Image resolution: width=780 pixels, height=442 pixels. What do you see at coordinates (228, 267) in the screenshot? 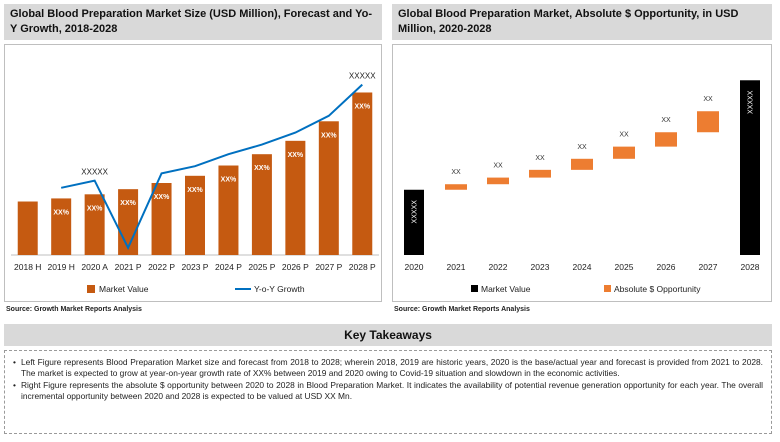
I see `x-tick-label: 2024 P` at bounding box center [228, 267].